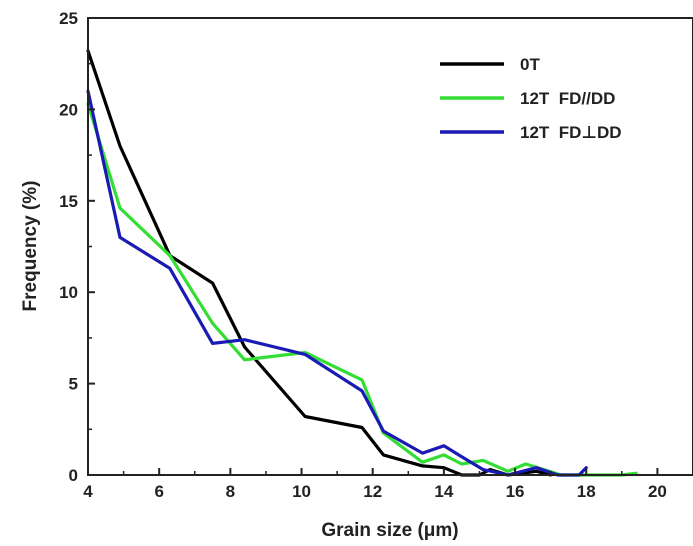 This screenshot has width=693, height=546. Describe the element at coordinates (68, 292) in the screenshot. I see `y-tick-label: 10` at that location.